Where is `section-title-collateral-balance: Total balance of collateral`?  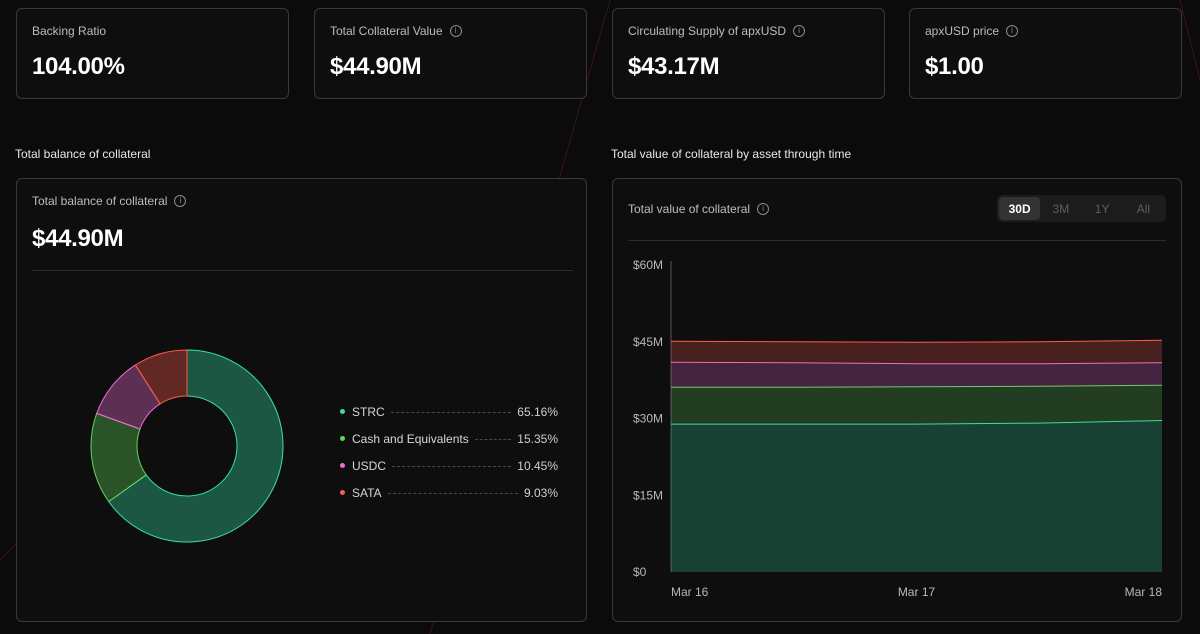
section-title-collateral-balance: Total balance of collateral is located at coordinates (83, 154).